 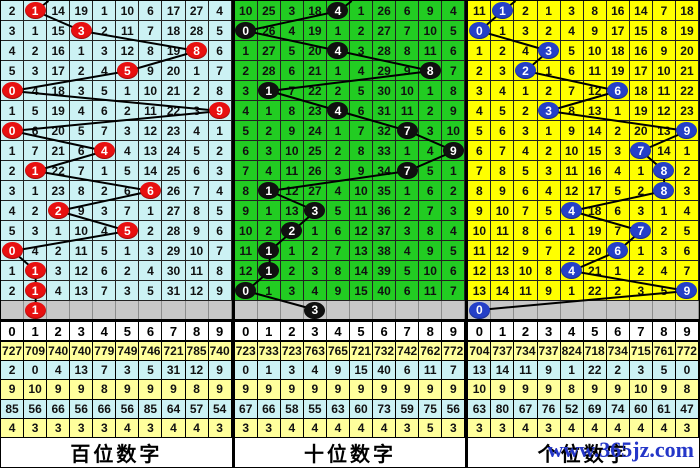 What do you see at coordinates (220, 331) in the screenshot?
I see `digit-header-cell: 9` at bounding box center [220, 331].